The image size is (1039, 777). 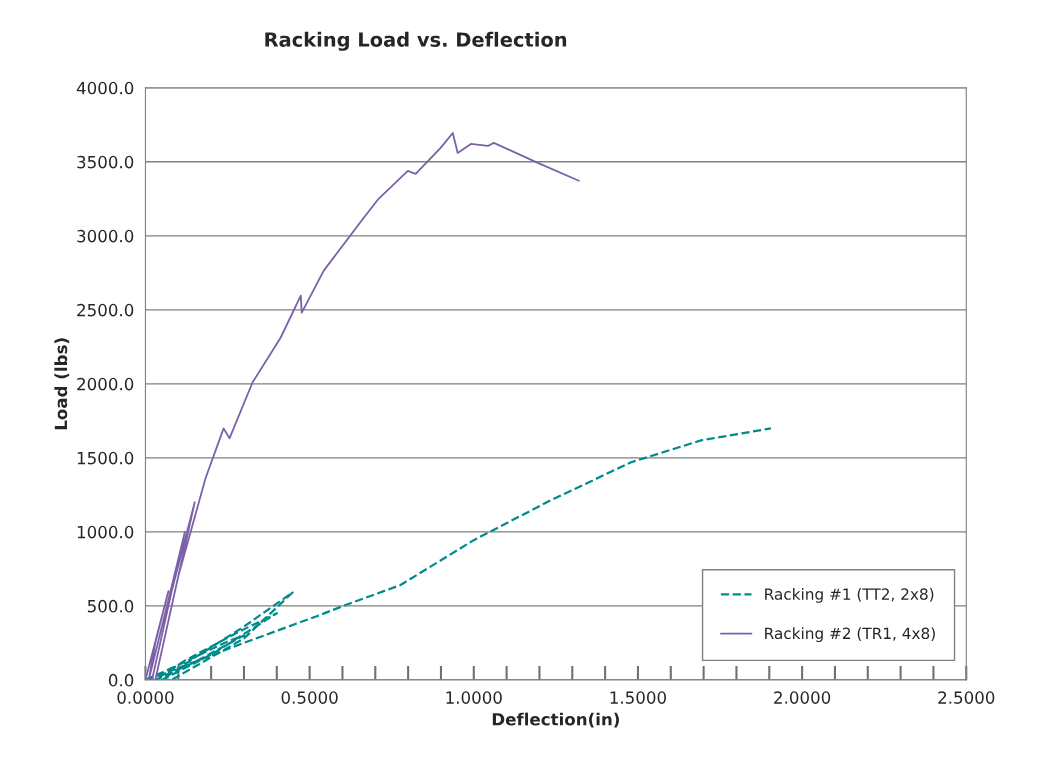 What do you see at coordinates (555, 720) in the screenshot?
I see `x-axis-title: Deflection(in)` at bounding box center [555, 720].